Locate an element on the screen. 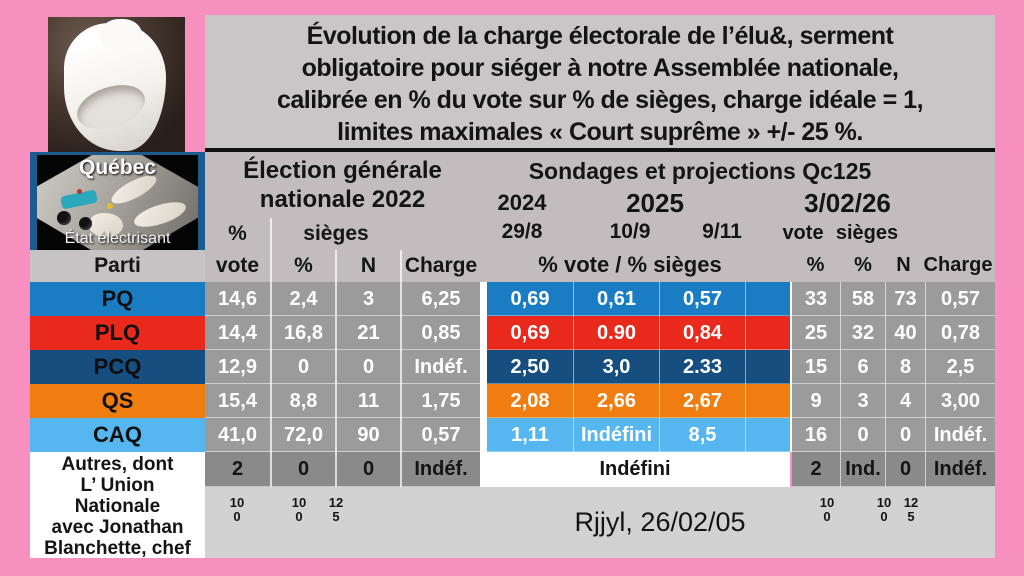  value-cell: 21 is located at coordinates (367, 333).